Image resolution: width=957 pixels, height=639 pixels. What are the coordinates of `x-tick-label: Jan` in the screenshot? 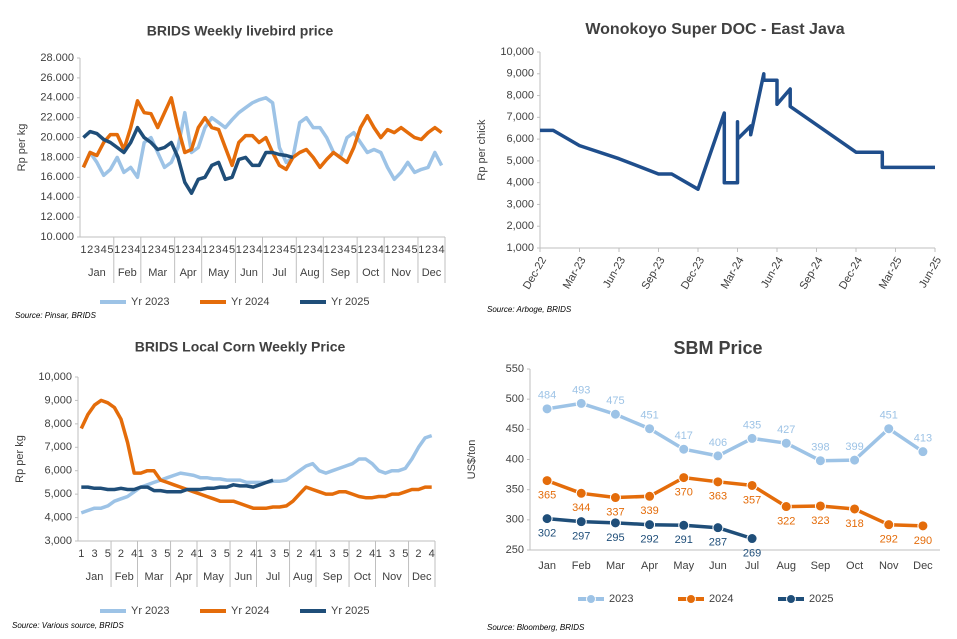 It's located at (547, 566).